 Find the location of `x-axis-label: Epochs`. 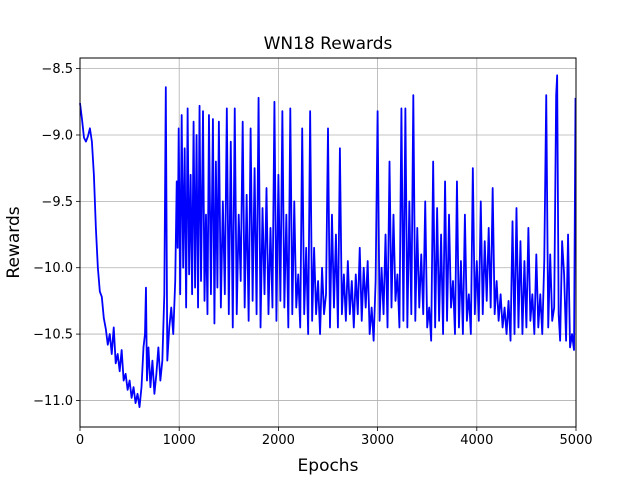

x-axis-label: Epochs is located at coordinates (328, 466).